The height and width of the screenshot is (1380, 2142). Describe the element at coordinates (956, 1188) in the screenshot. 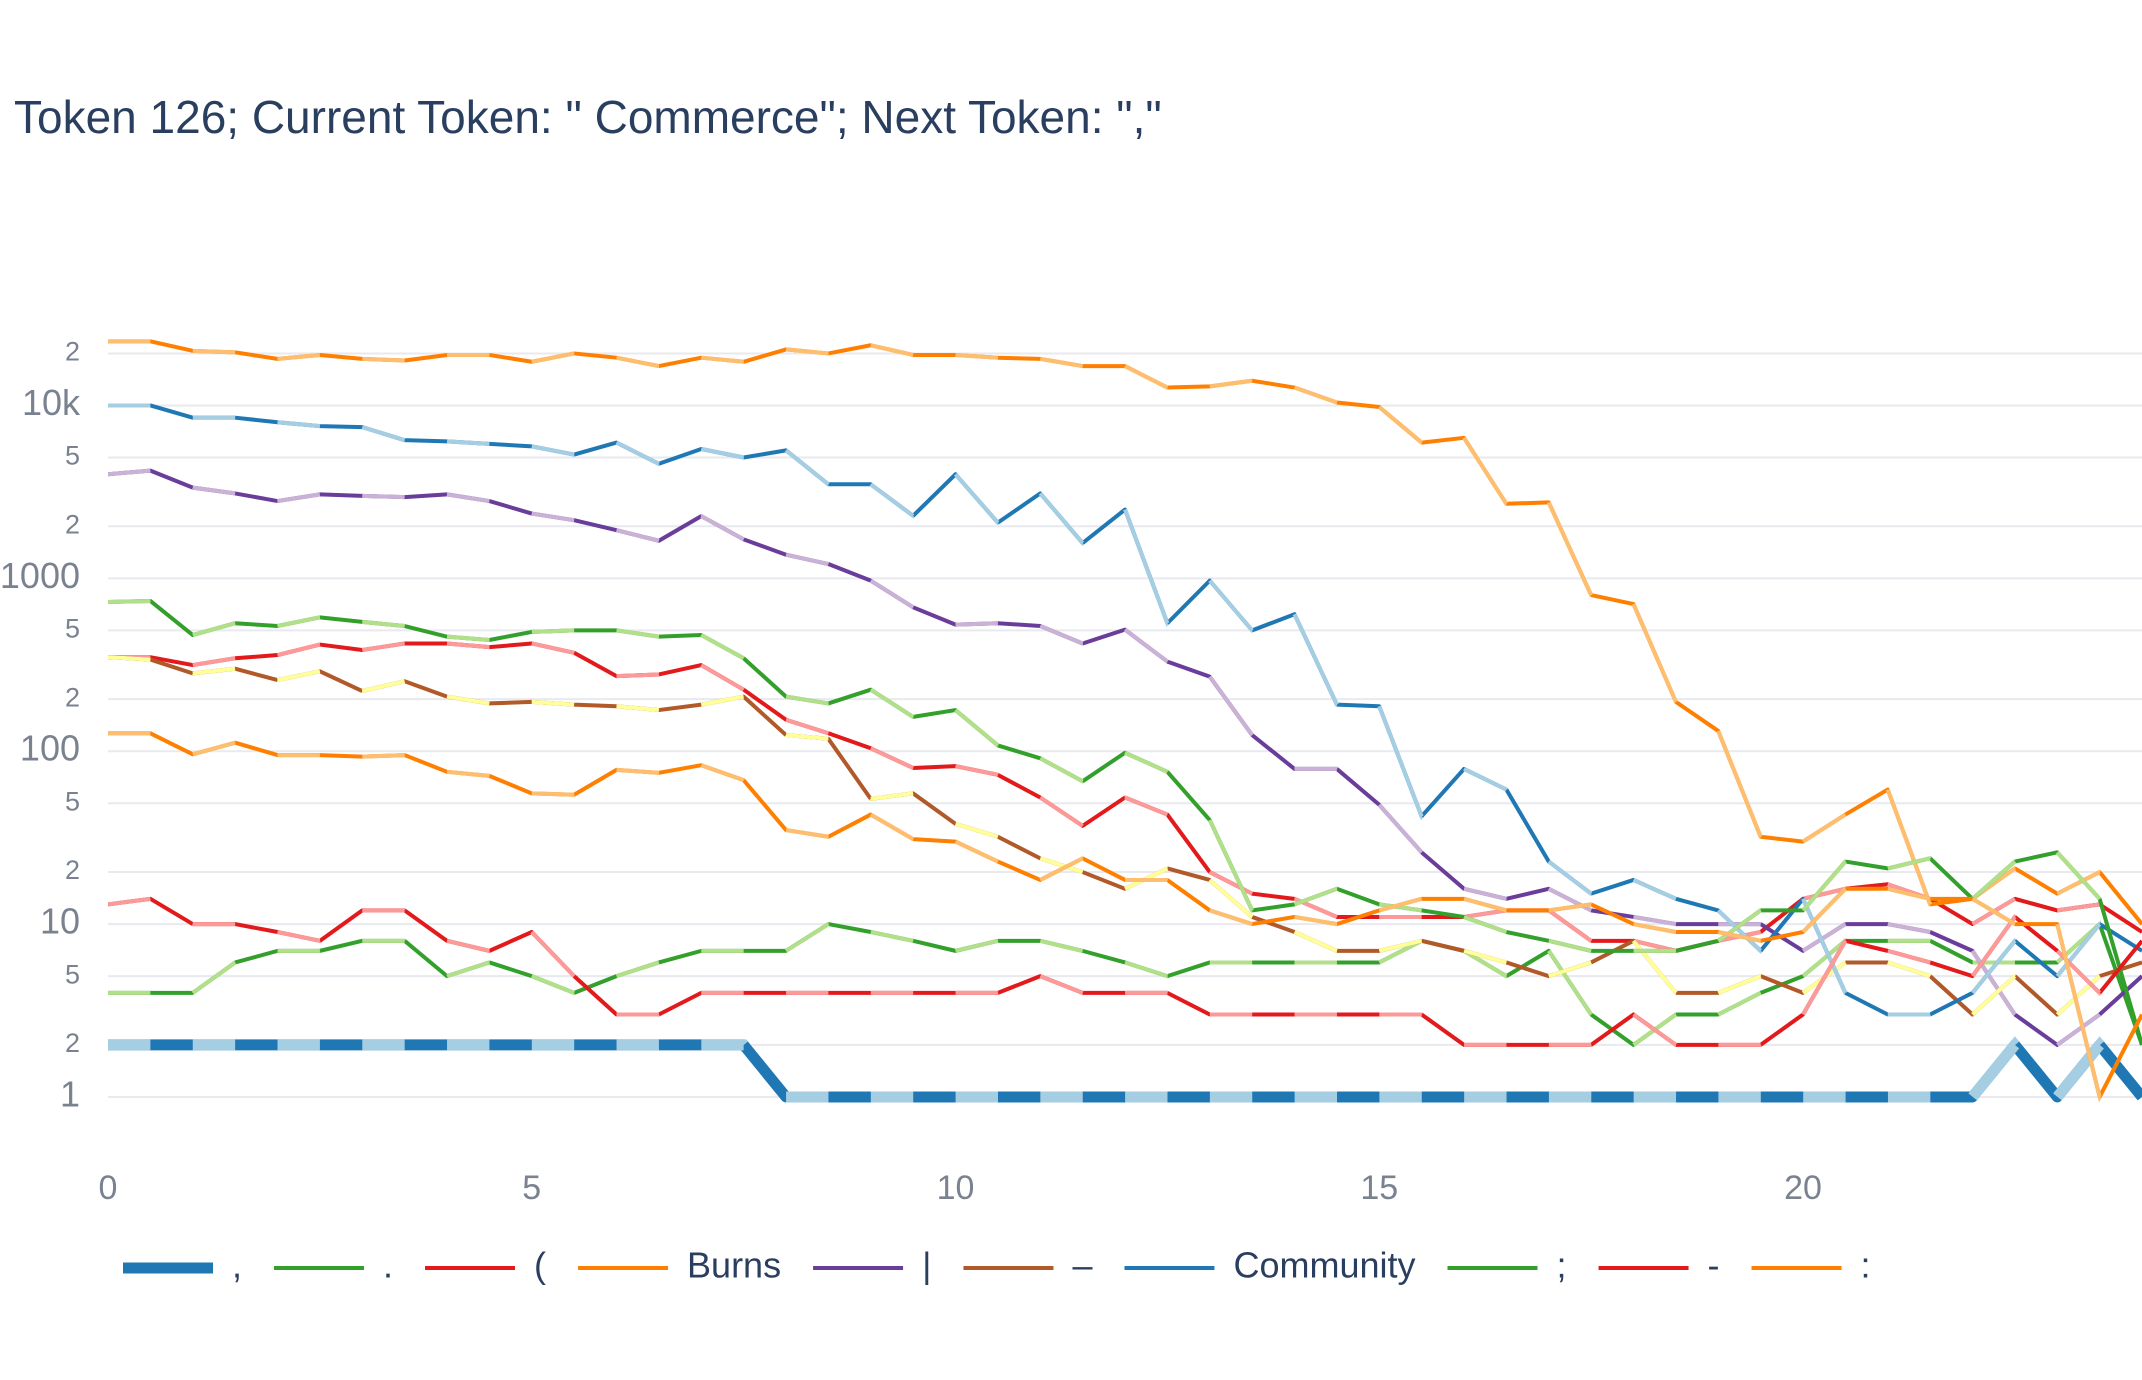

I see `x-tick-label: 10` at that location.